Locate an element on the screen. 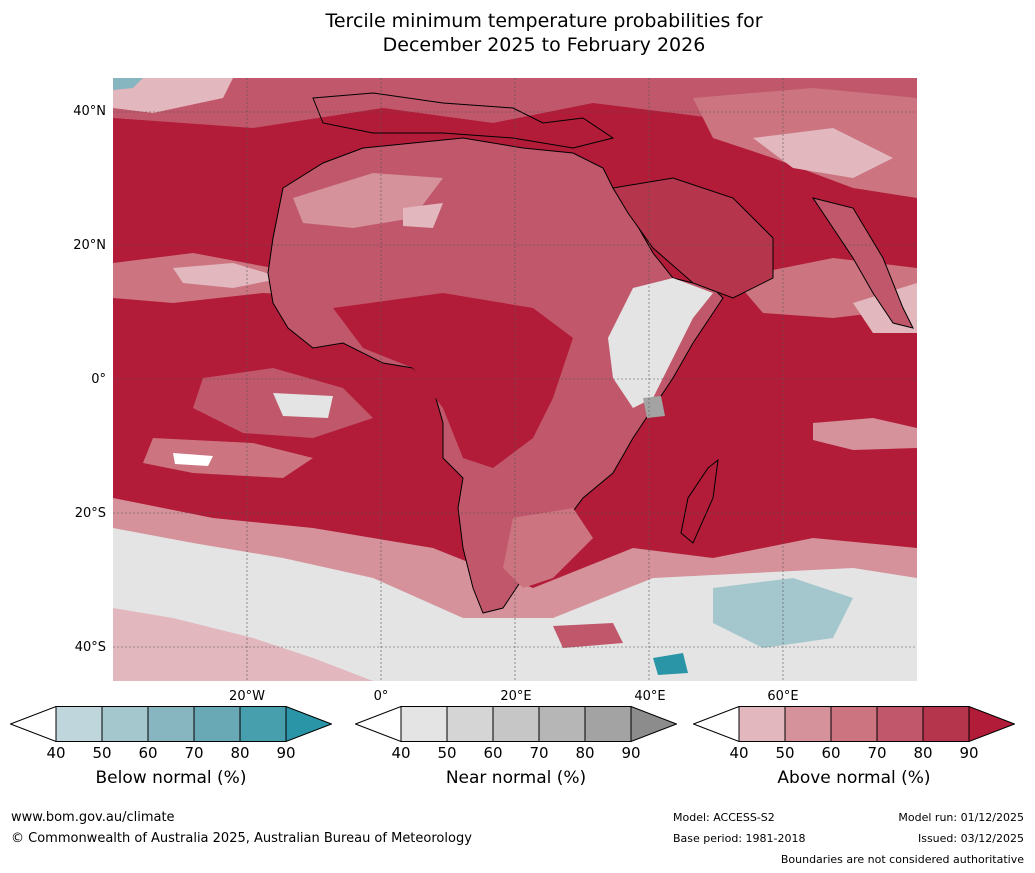  europe-coastline is located at coordinates (463, 120).